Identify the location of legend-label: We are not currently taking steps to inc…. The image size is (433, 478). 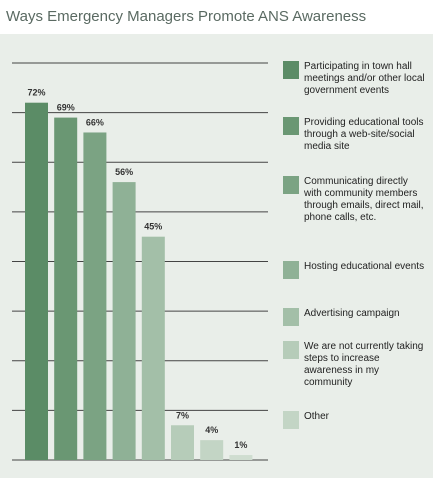
(364, 364).